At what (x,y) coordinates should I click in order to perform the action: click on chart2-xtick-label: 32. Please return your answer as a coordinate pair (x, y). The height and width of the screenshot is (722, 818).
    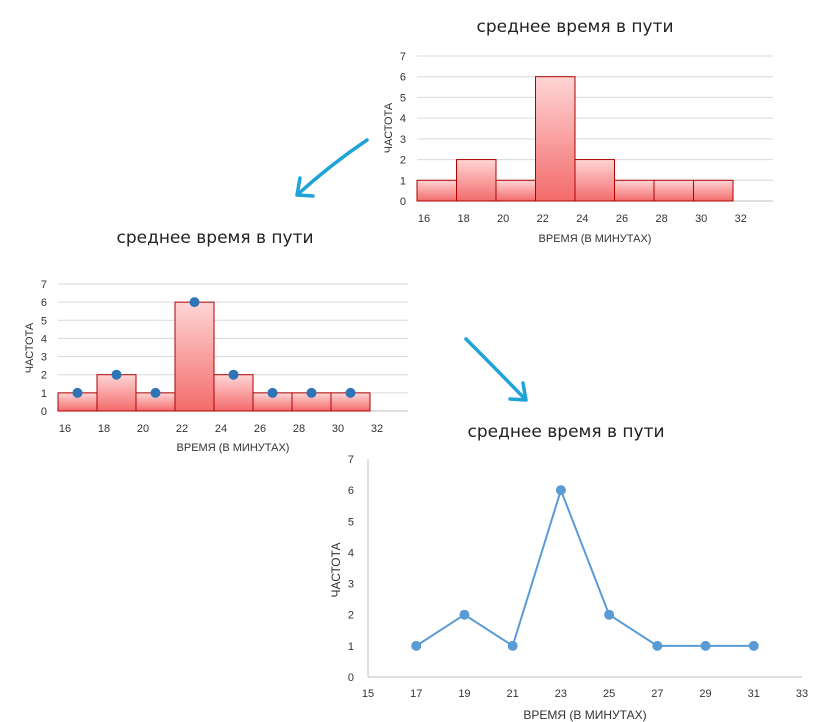
    Looking at the image, I should click on (377, 429).